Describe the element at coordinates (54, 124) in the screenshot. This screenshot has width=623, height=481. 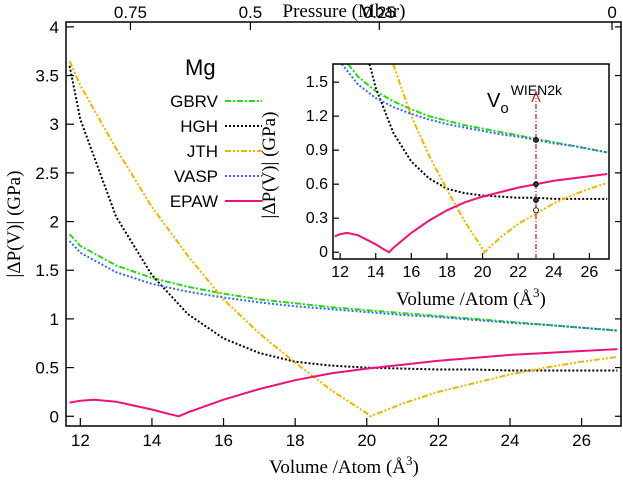
I see `y-tick-label-3: 3` at that location.